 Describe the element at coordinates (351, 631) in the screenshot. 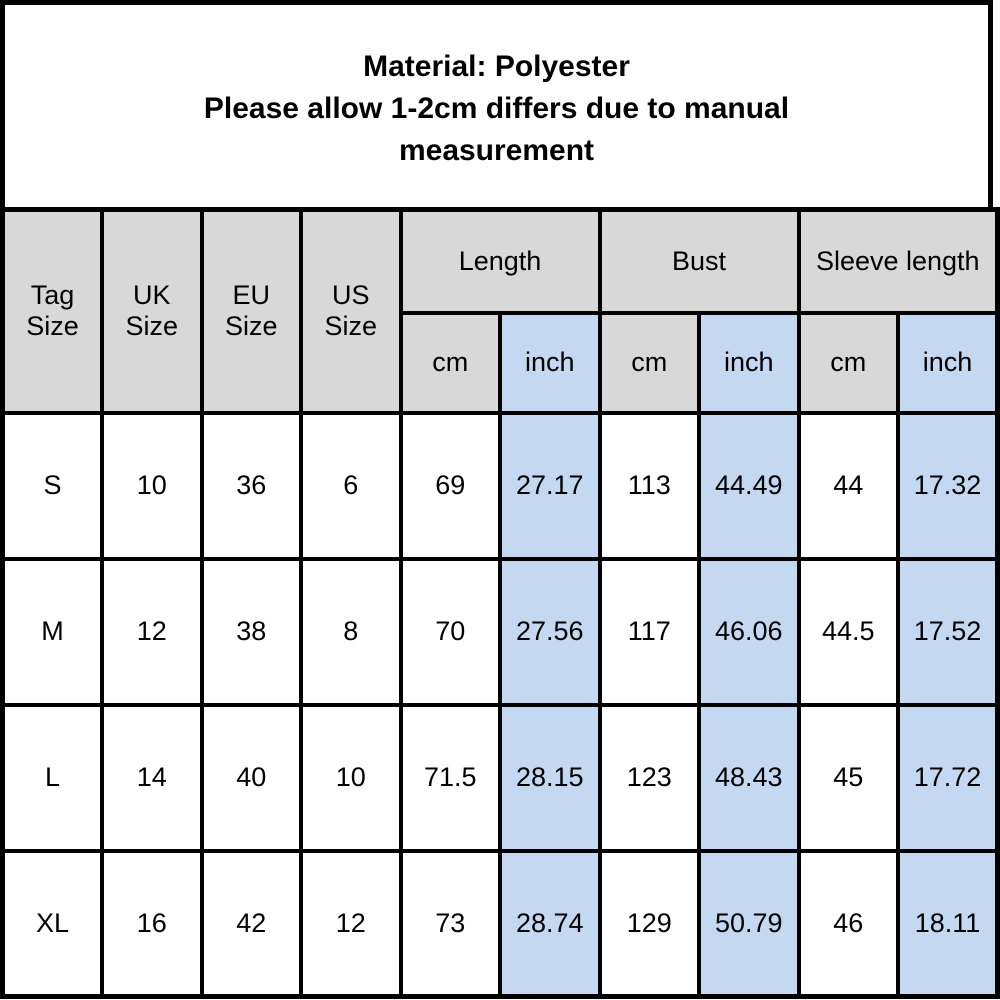

I see `cell-us-size: 8` at that location.